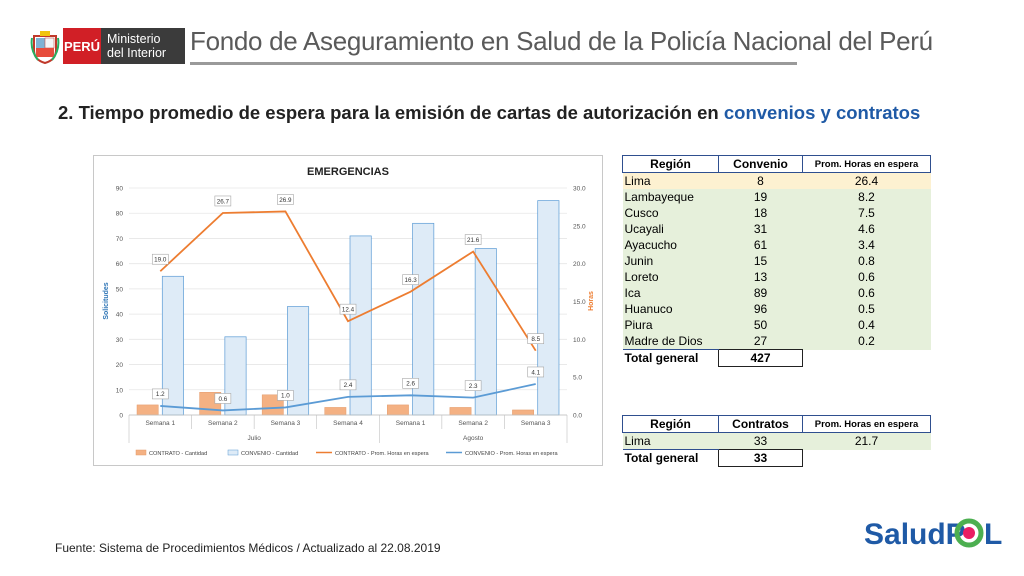  I want to click on cell-hours: 0.6, so click(866, 293).